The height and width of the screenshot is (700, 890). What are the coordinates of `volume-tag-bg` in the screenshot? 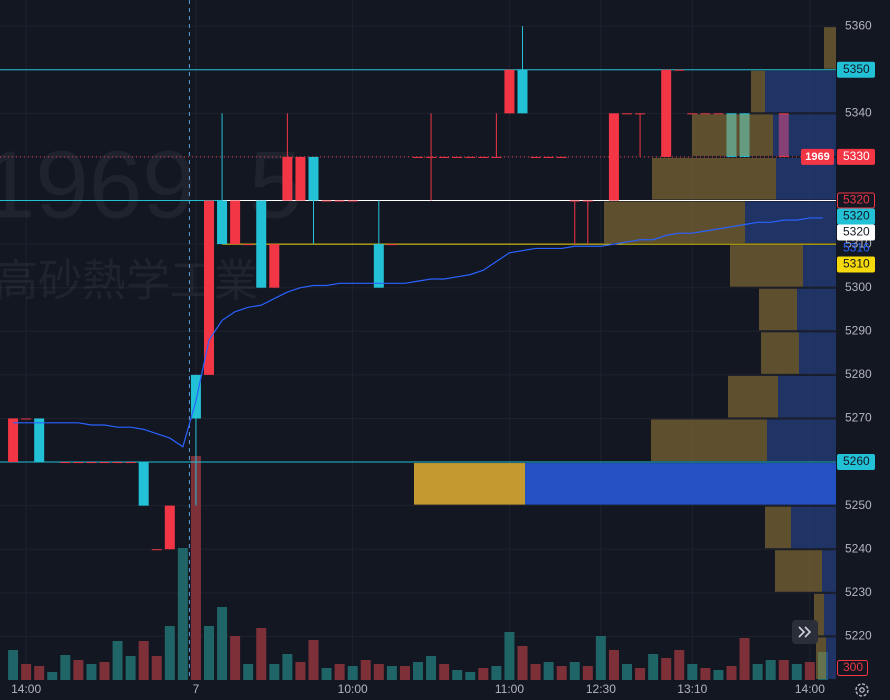 It's located at (852, 668).